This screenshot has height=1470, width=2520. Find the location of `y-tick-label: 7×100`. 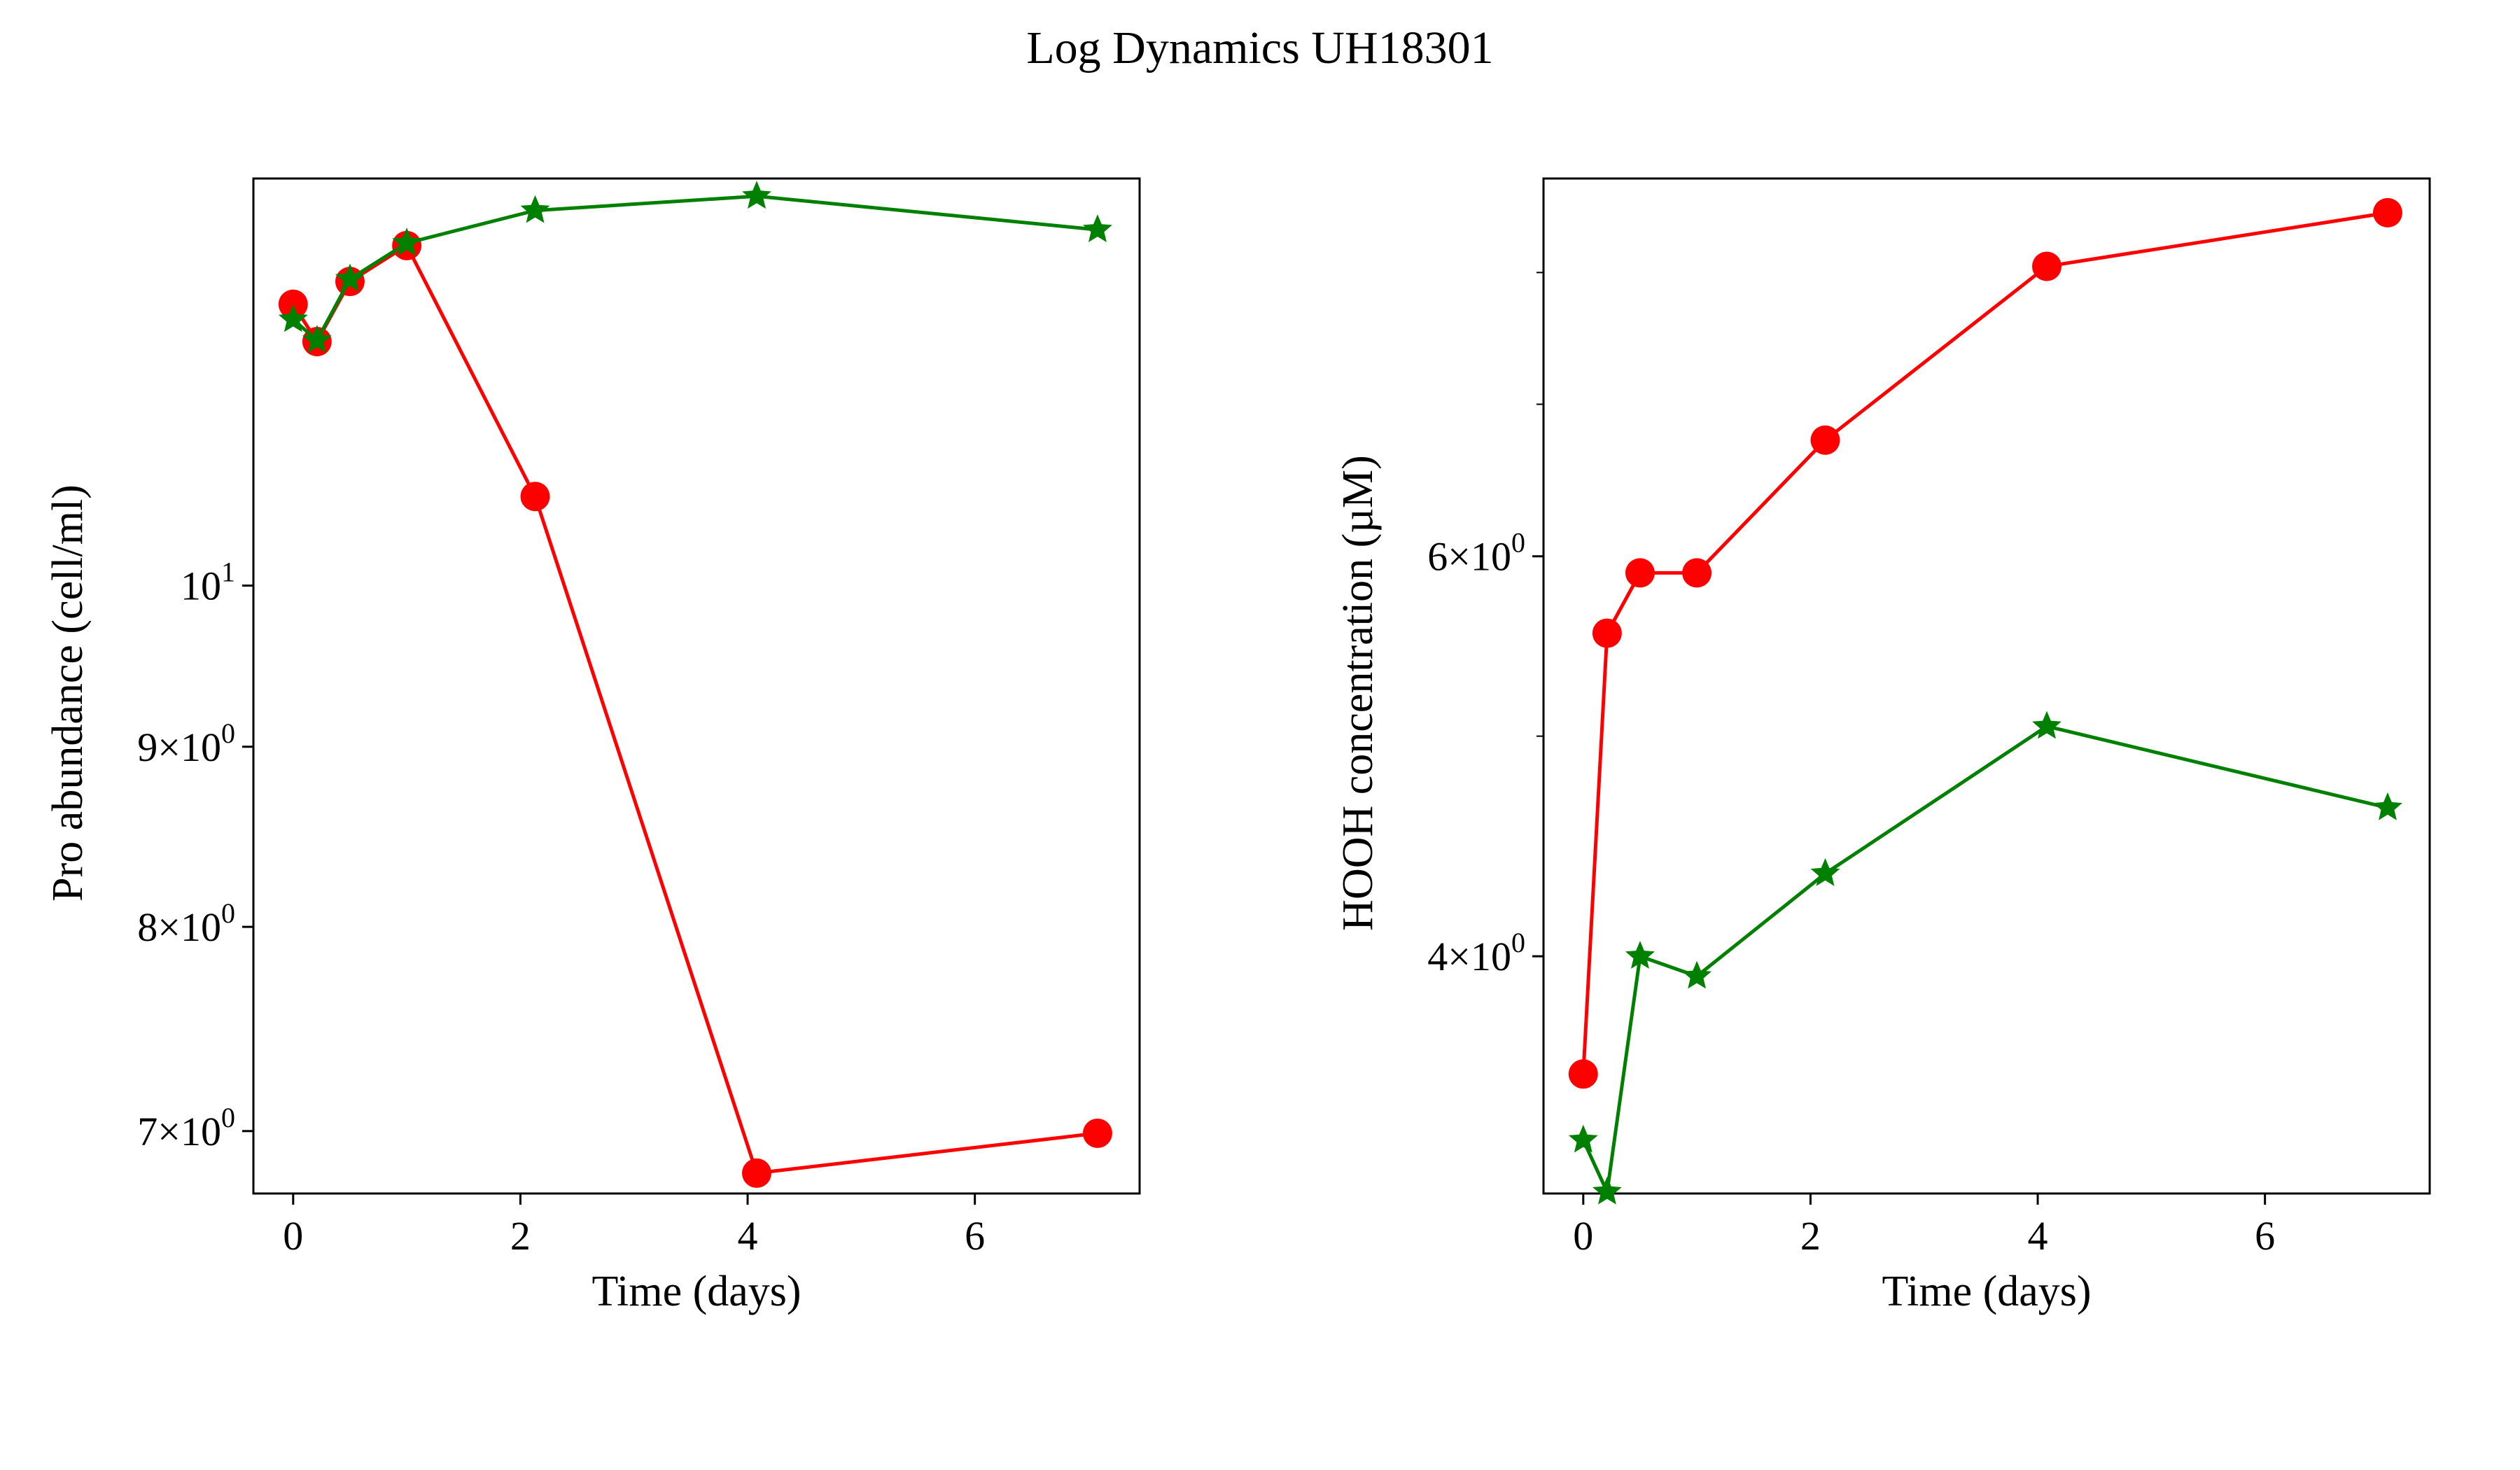

y-tick-label: 7×100 is located at coordinates (186, 1128).